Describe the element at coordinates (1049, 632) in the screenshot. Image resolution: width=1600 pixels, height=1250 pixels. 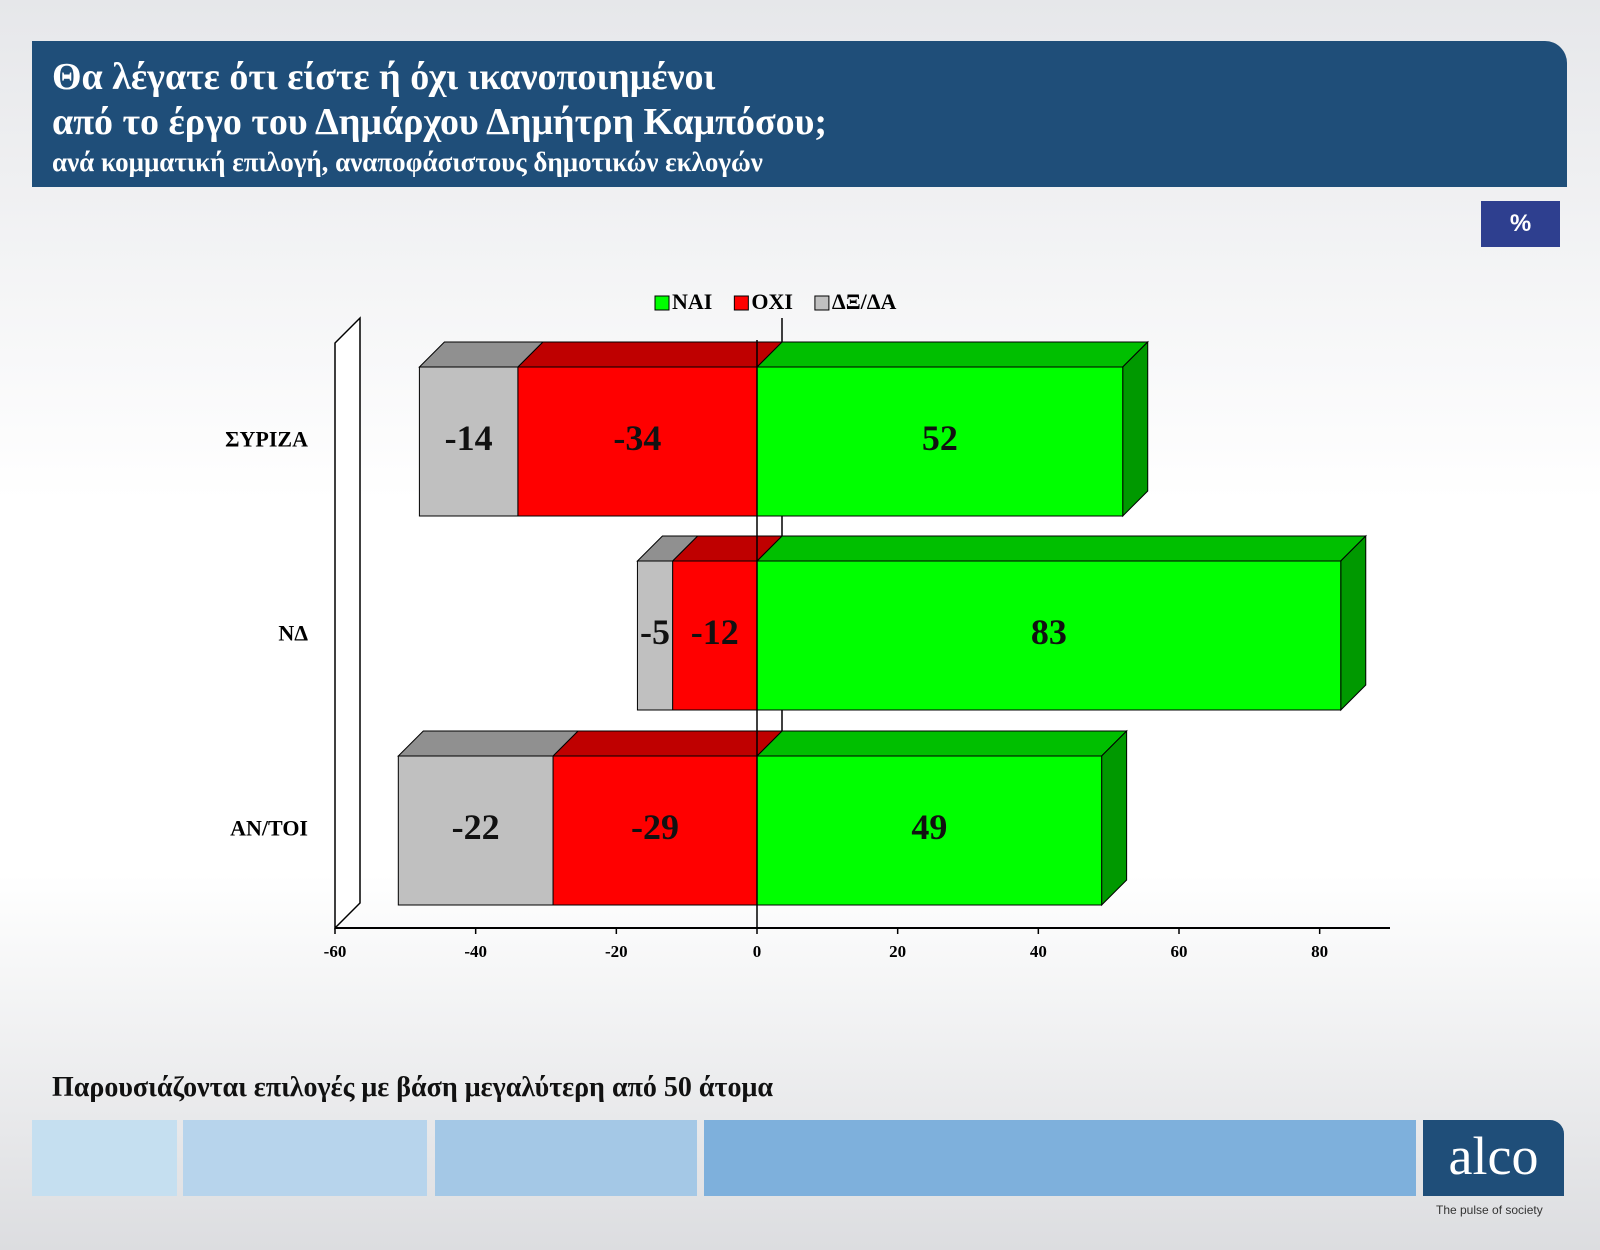
I see `data-label: 83` at that location.